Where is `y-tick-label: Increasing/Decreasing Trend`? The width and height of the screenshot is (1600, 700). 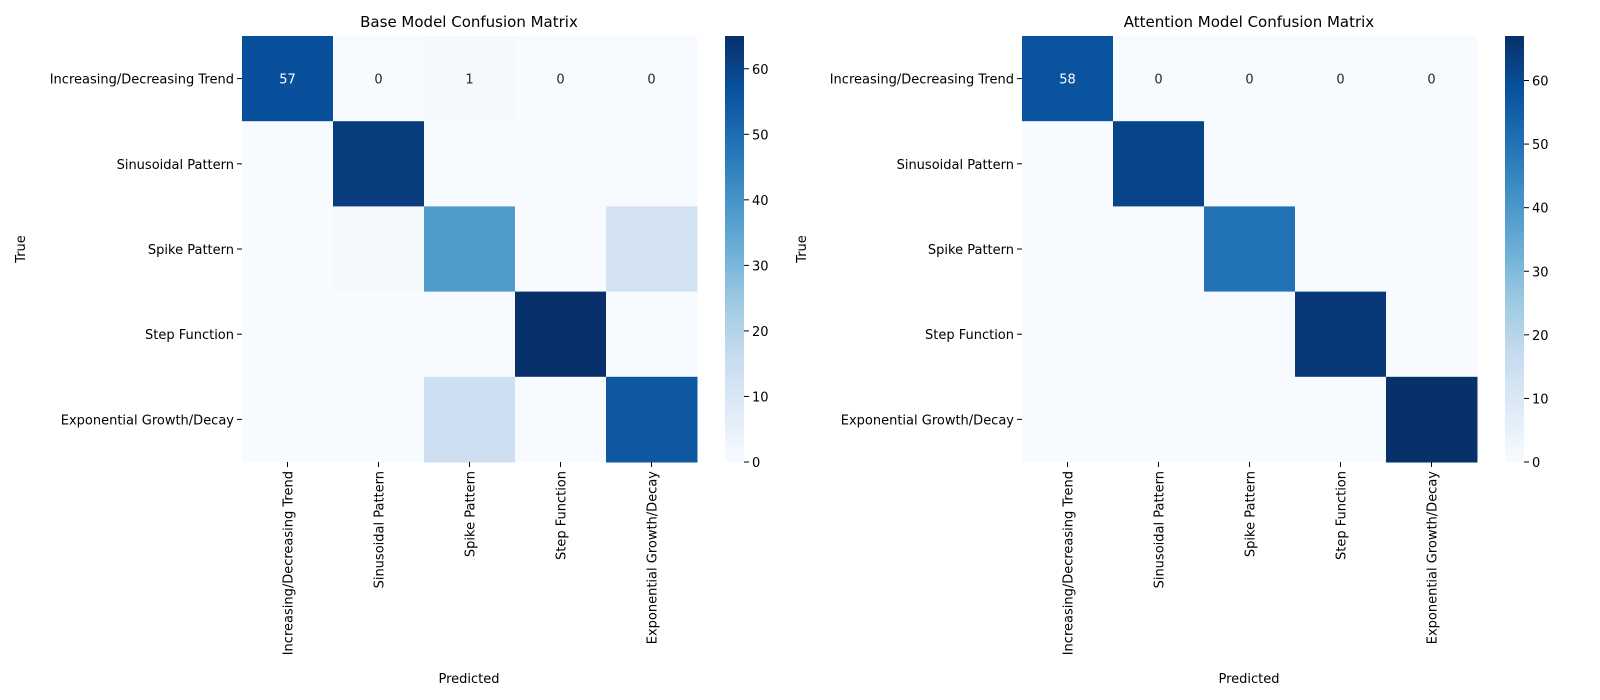 y-tick-label: Increasing/Decreasing Trend is located at coordinates (922, 80).